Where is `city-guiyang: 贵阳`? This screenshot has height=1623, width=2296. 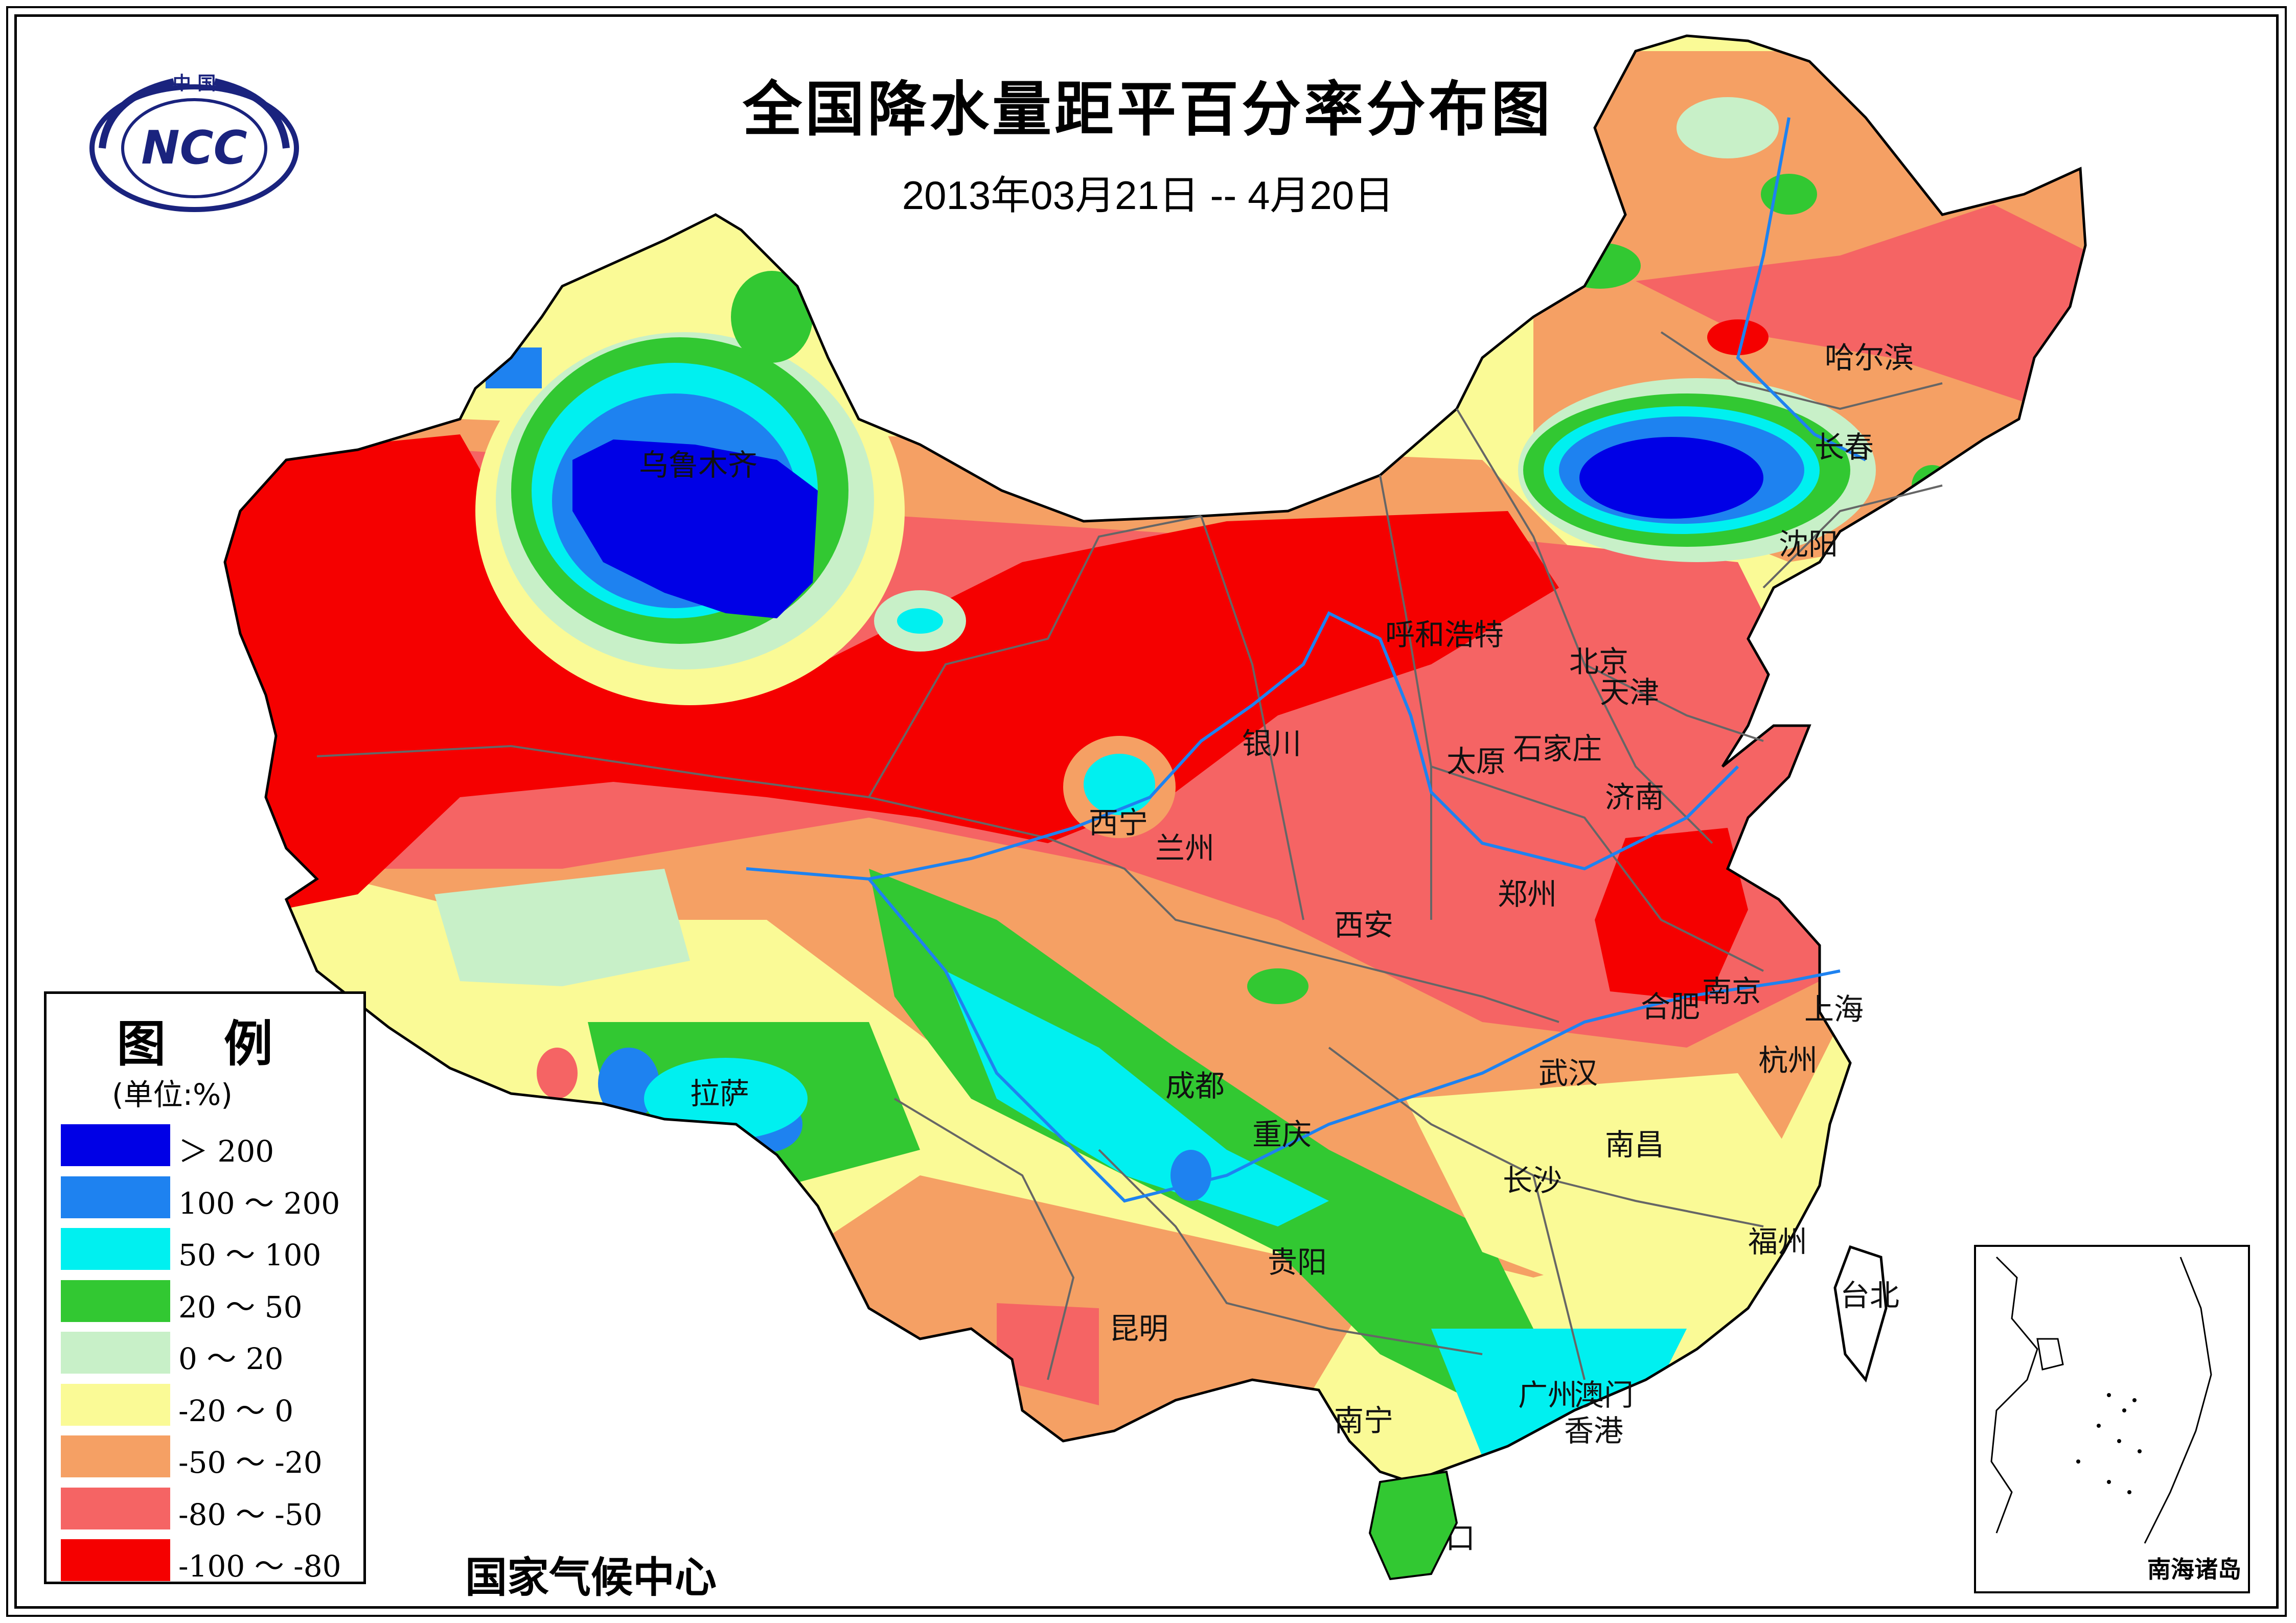 city-guiyang: 贵阳 is located at coordinates (1297, 1263).